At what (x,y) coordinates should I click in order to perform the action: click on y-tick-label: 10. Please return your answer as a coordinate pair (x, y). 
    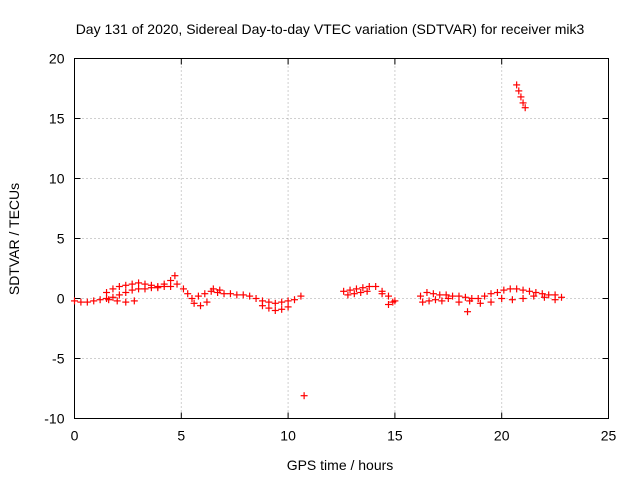
    Looking at the image, I should click on (57, 179).